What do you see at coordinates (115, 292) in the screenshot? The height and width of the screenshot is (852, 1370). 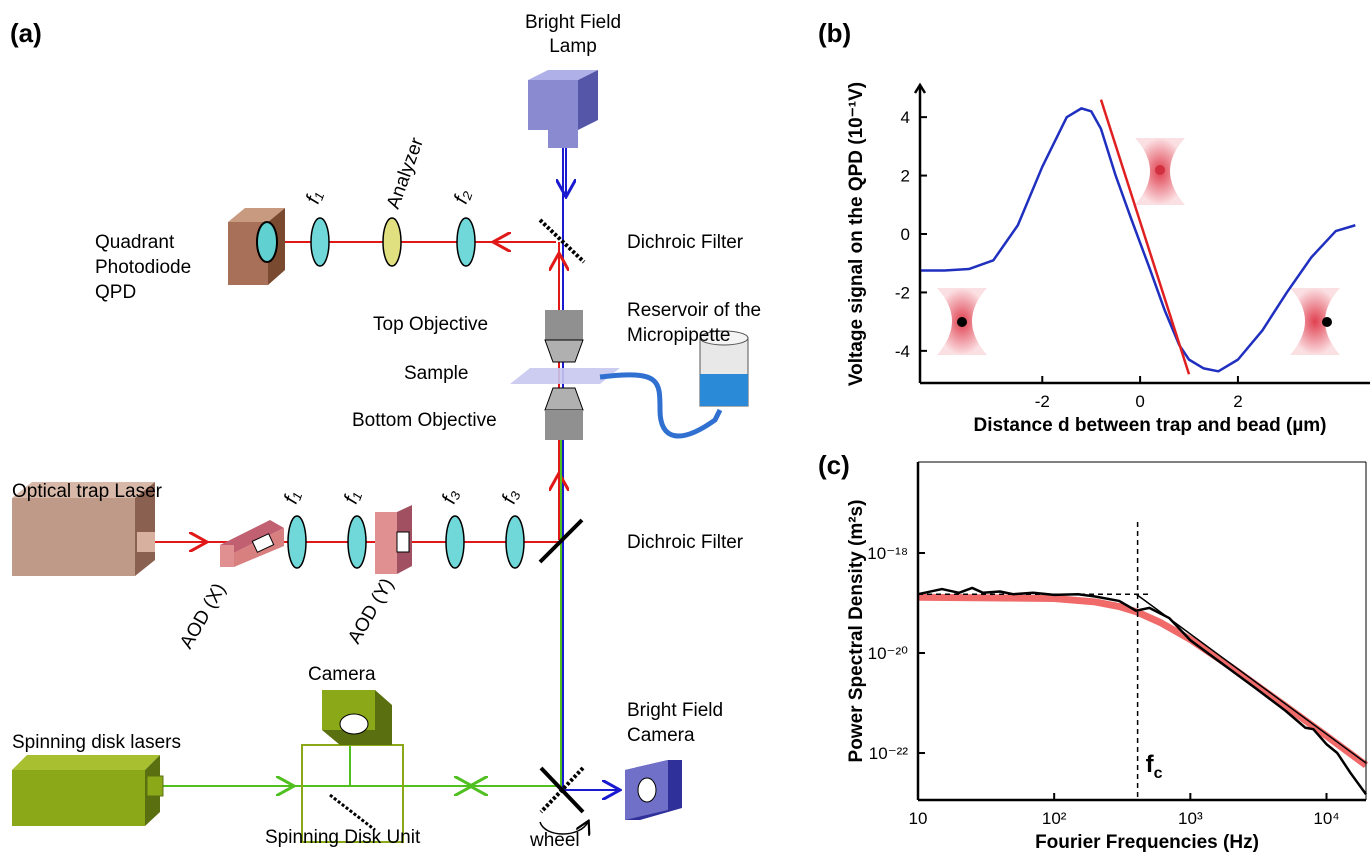 I see `label: QPD` at bounding box center [115, 292].